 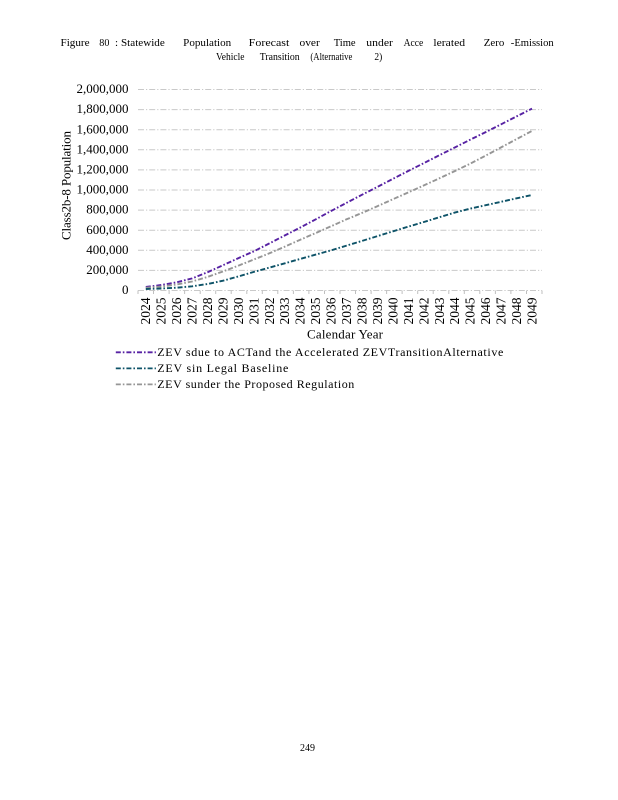 What do you see at coordinates (516, 310) in the screenshot?
I see `svg-text: 2048` at bounding box center [516, 310].